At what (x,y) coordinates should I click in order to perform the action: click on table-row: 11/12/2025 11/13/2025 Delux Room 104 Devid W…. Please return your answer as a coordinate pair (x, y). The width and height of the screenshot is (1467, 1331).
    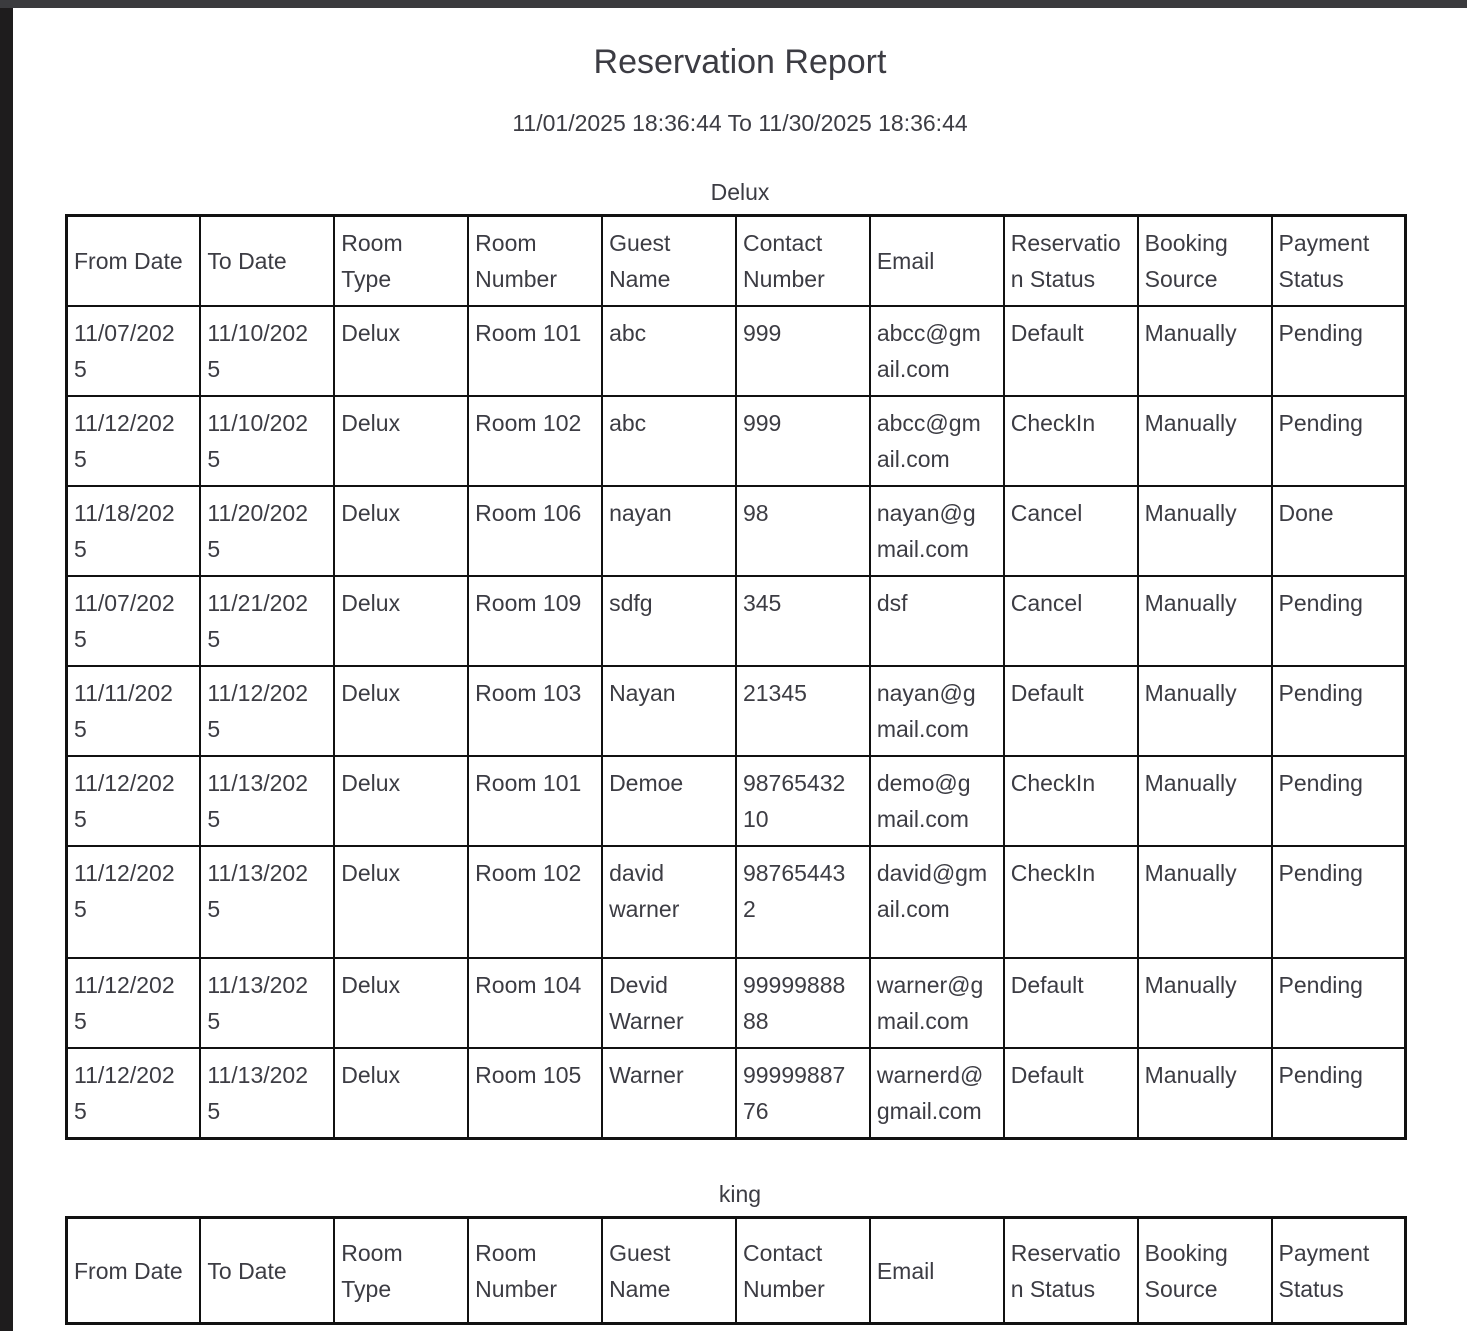
    Looking at the image, I should click on (736, 1003).